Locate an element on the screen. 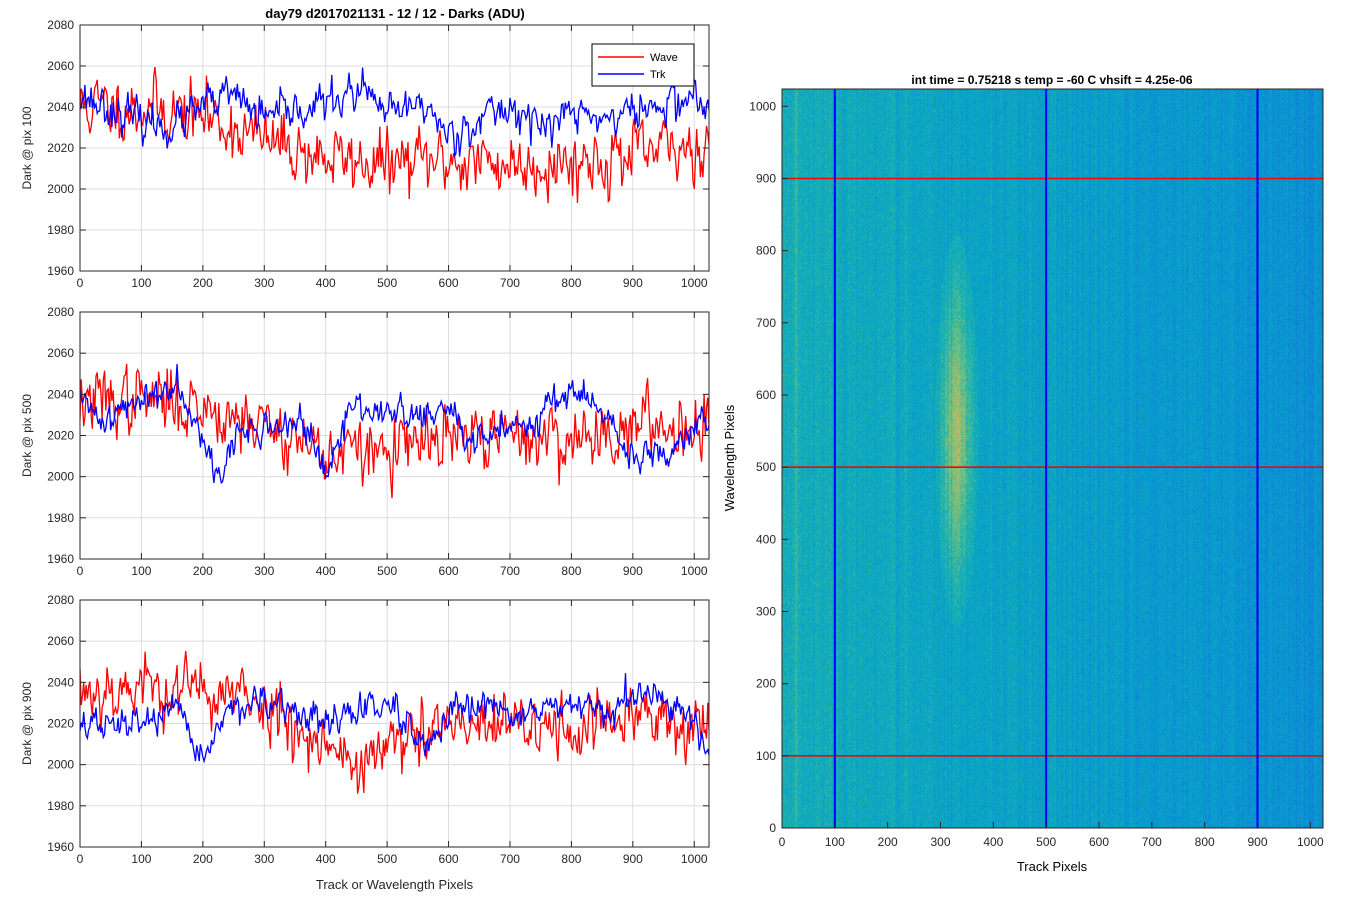 The height and width of the screenshot is (900, 1350). legend-box is located at coordinates (643, 65).